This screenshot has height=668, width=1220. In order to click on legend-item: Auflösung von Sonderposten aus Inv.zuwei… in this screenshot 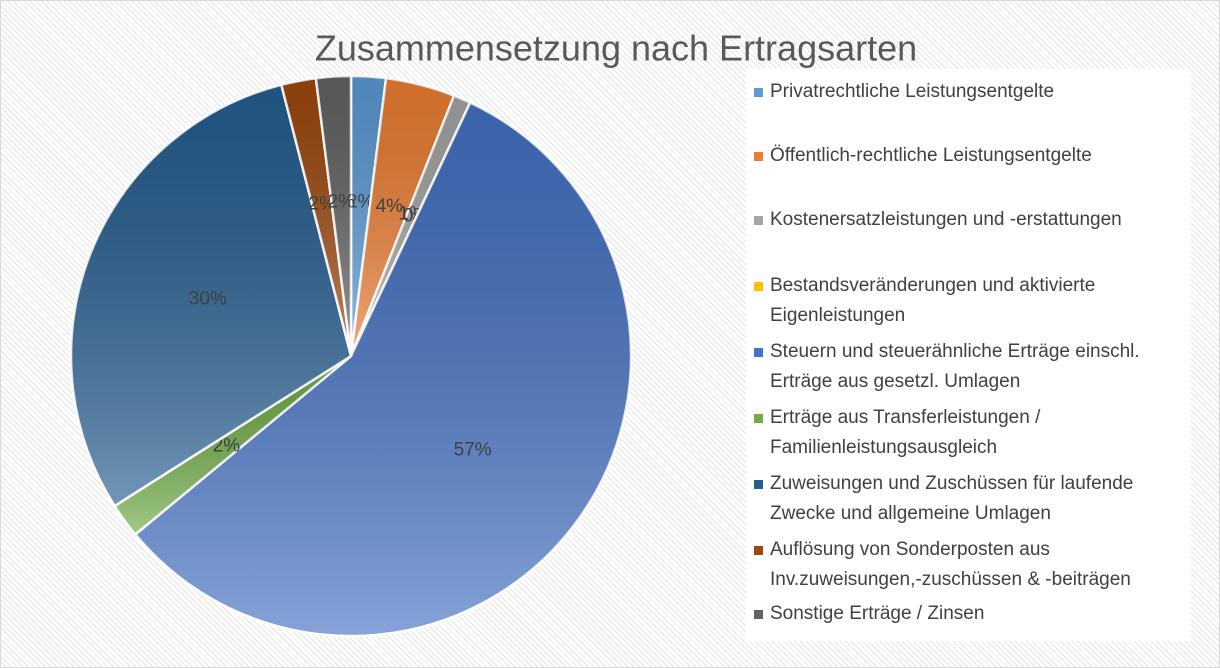, I will do `click(977, 565)`.